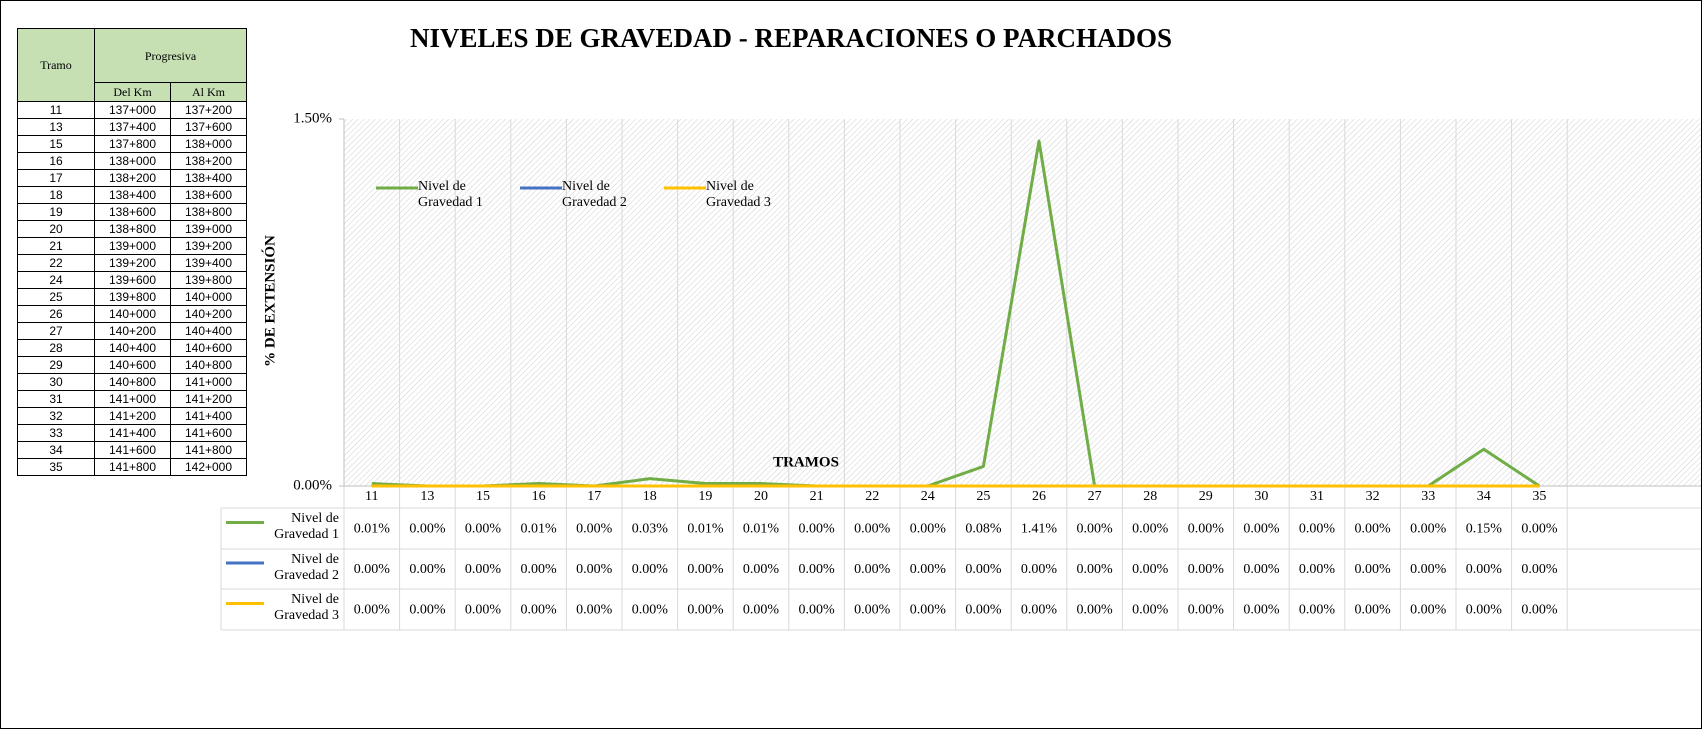  What do you see at coordinates (56, 314) in the screenshot?
I see `table-cell: 26` at bounding box center [56, 314].